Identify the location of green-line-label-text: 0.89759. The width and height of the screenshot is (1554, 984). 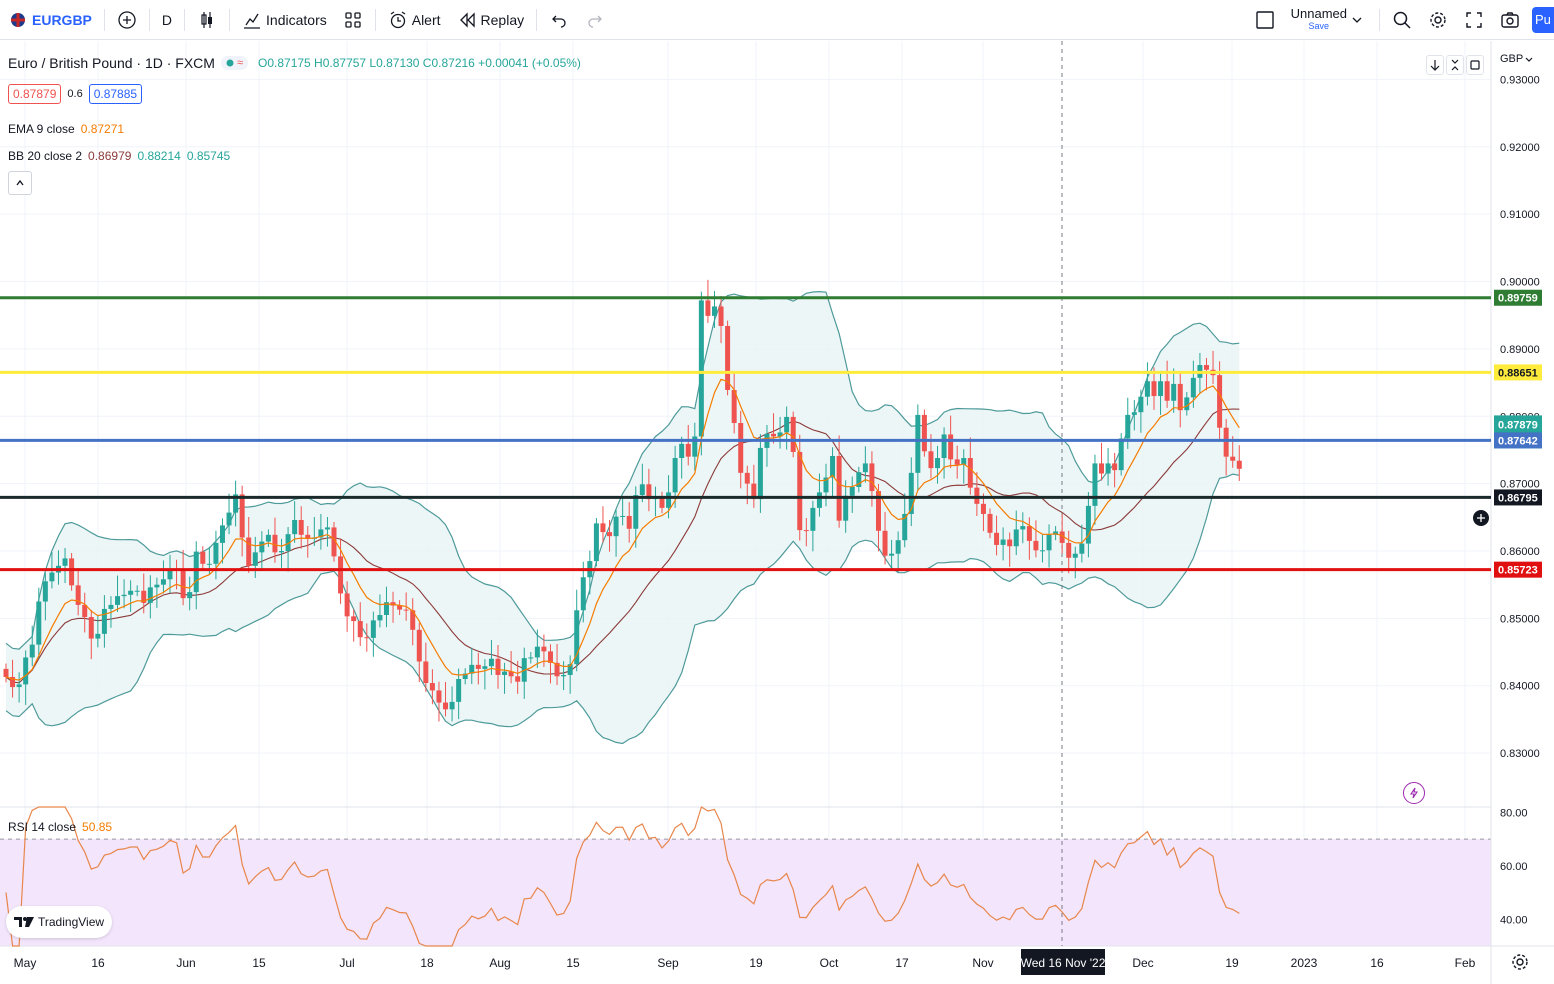
(1518, 299).